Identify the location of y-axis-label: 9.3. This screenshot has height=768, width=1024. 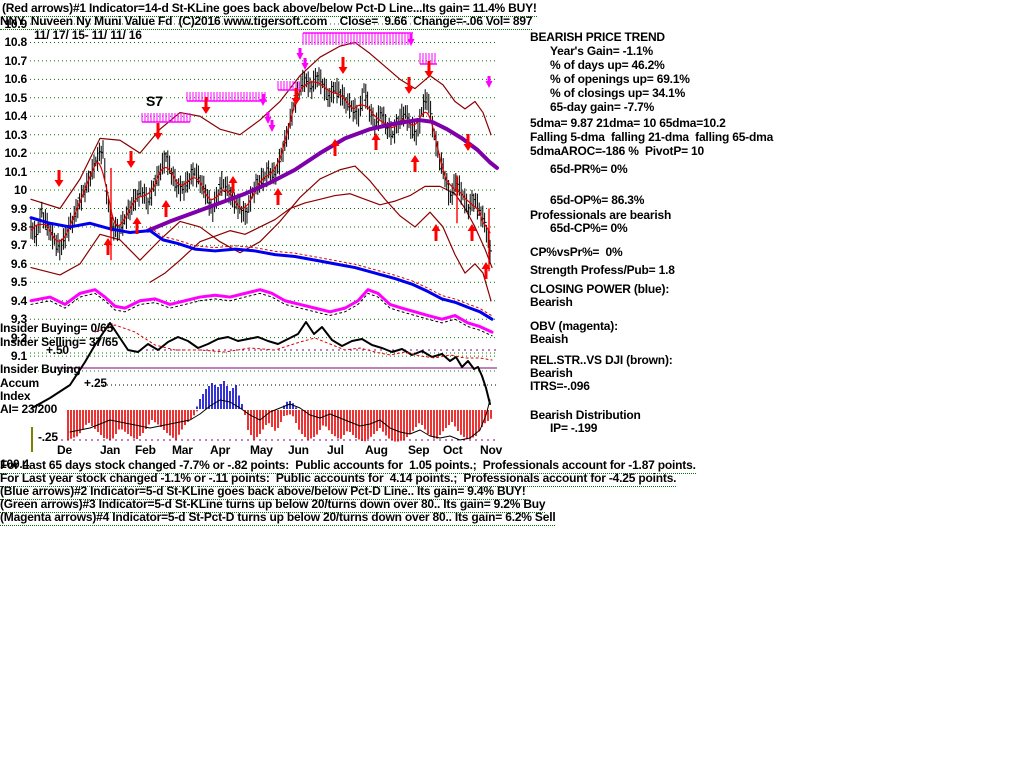
(18, 319).